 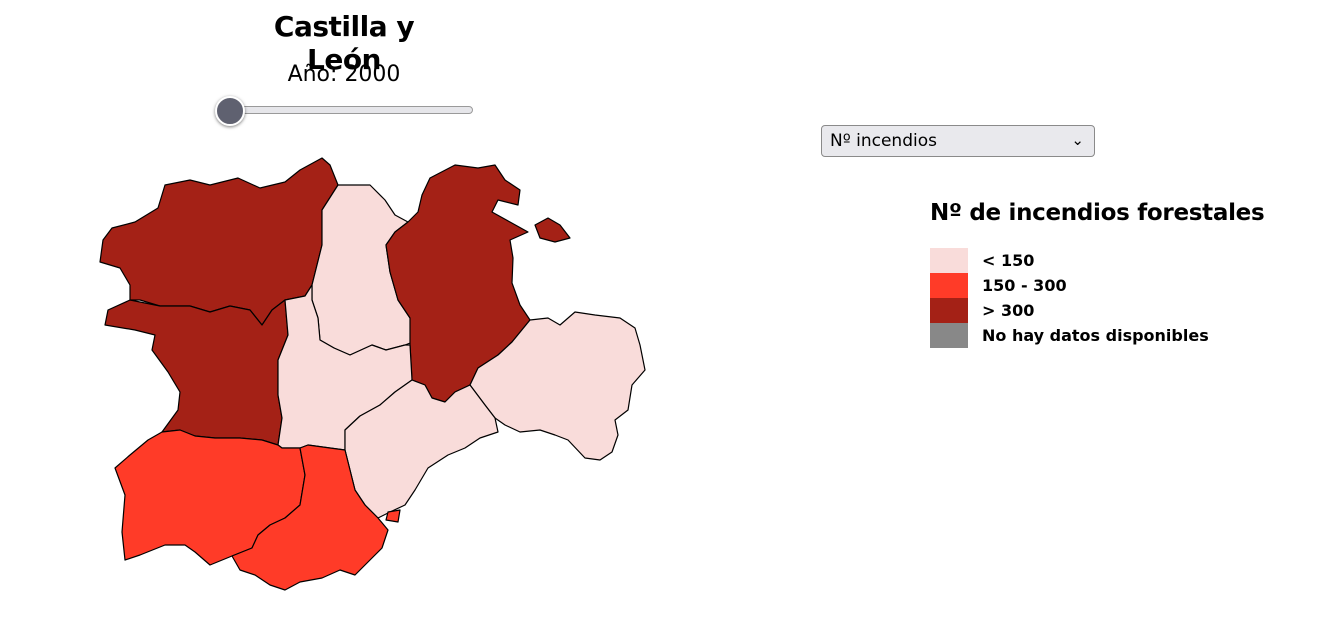 I want to click on year-label: Año: 2000, so click(x=344, y=74).